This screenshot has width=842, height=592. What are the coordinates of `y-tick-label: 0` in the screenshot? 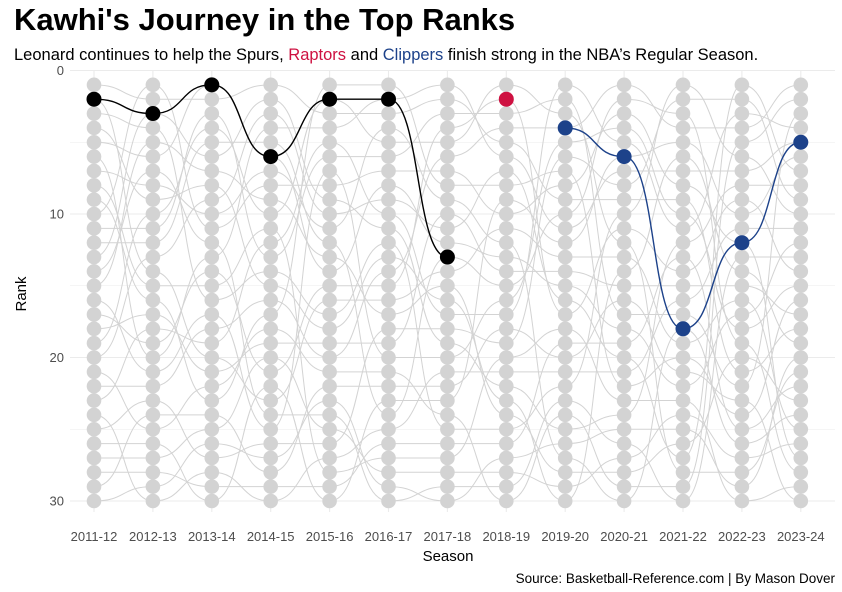 It's located at (60, 70).